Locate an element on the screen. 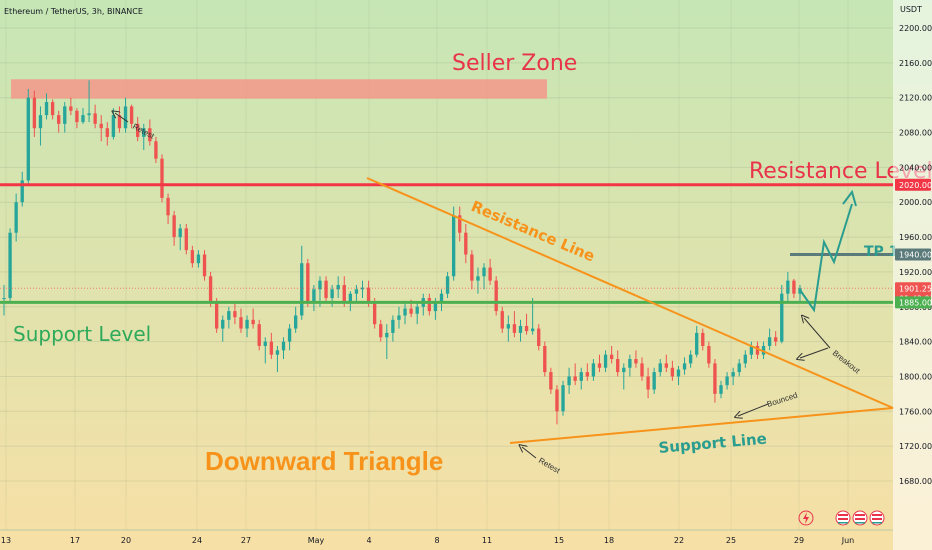 This screenshot has height=550, width=932. time-tick-label: 20 is located at coordinates (126, 540).